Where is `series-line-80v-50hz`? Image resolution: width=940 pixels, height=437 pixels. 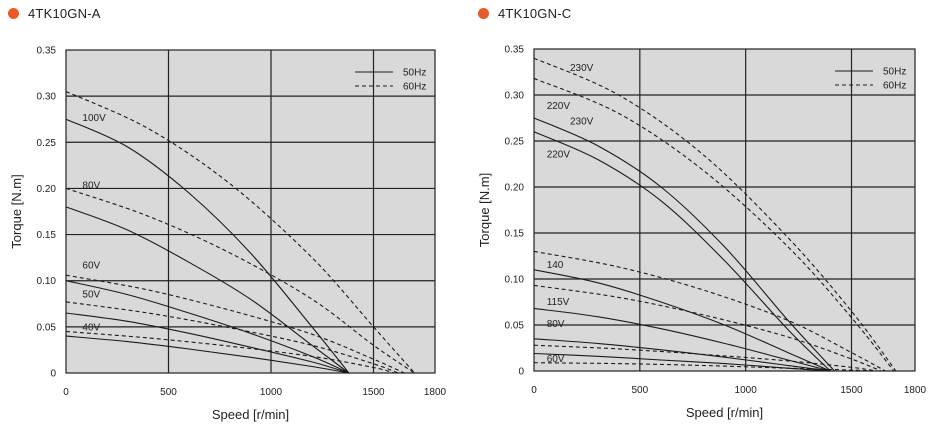 series-line-80v-50hz is located at coordinates (207, 290).